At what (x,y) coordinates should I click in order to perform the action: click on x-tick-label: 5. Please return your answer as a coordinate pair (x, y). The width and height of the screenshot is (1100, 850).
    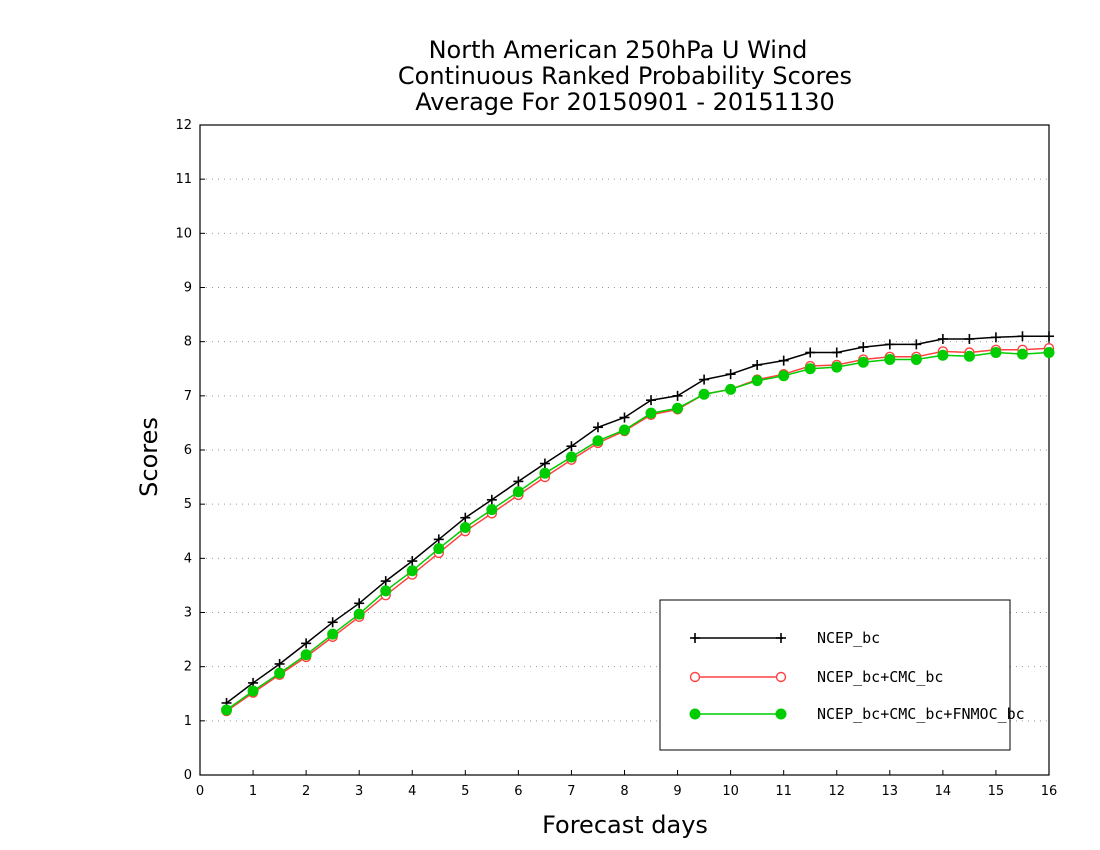
    Looking at the image, I should click on (465, 791).